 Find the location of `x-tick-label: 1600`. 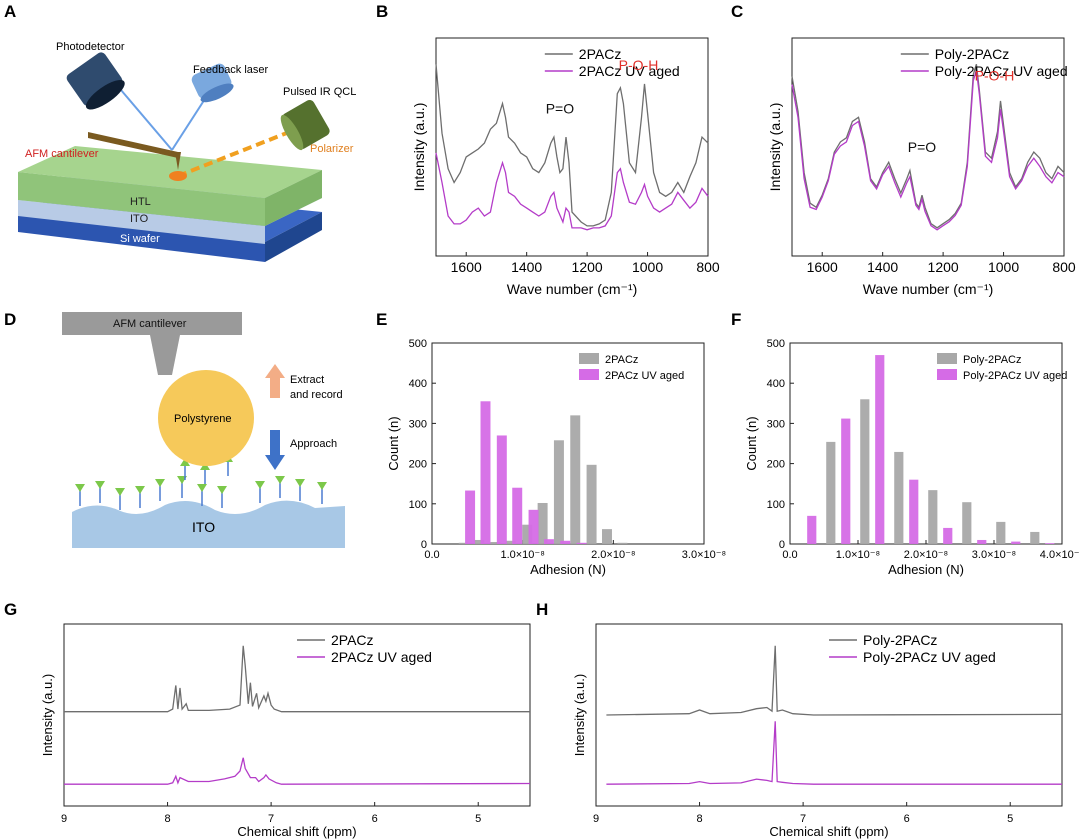

x-tick-label: 1600 is located at coordinates (822, 267).